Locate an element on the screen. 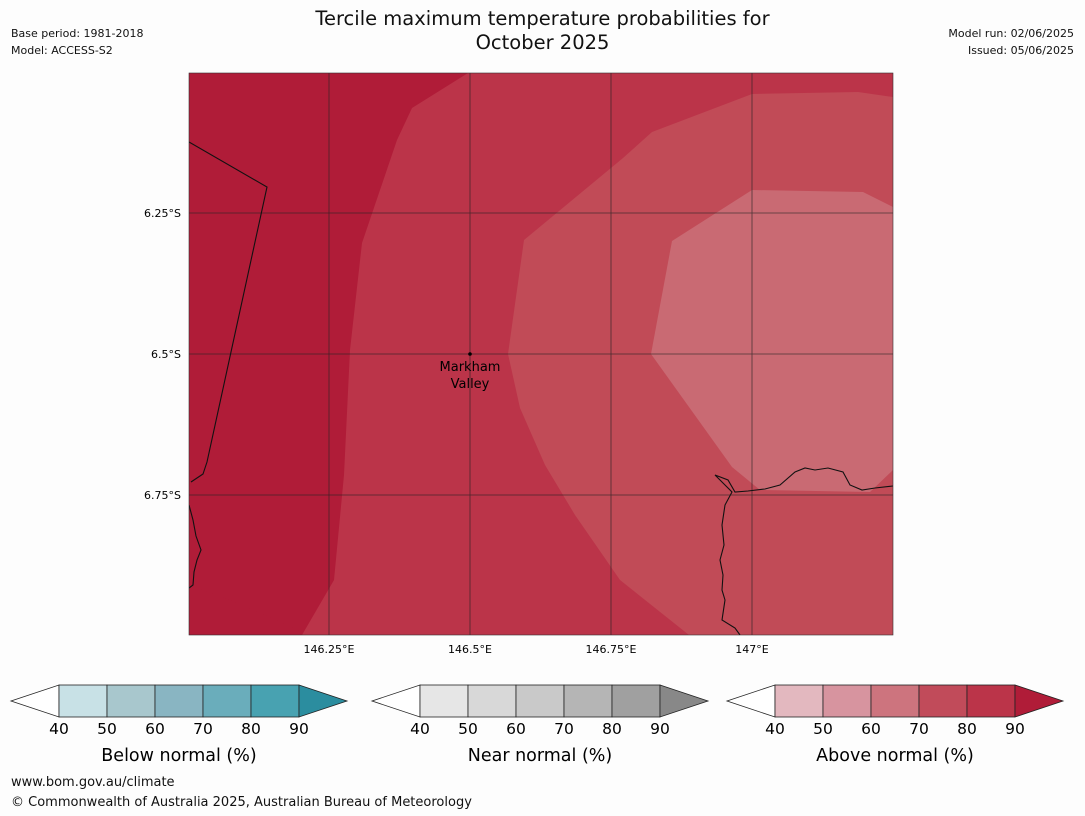  gulf-coastline is located at coordinates (803, 551).